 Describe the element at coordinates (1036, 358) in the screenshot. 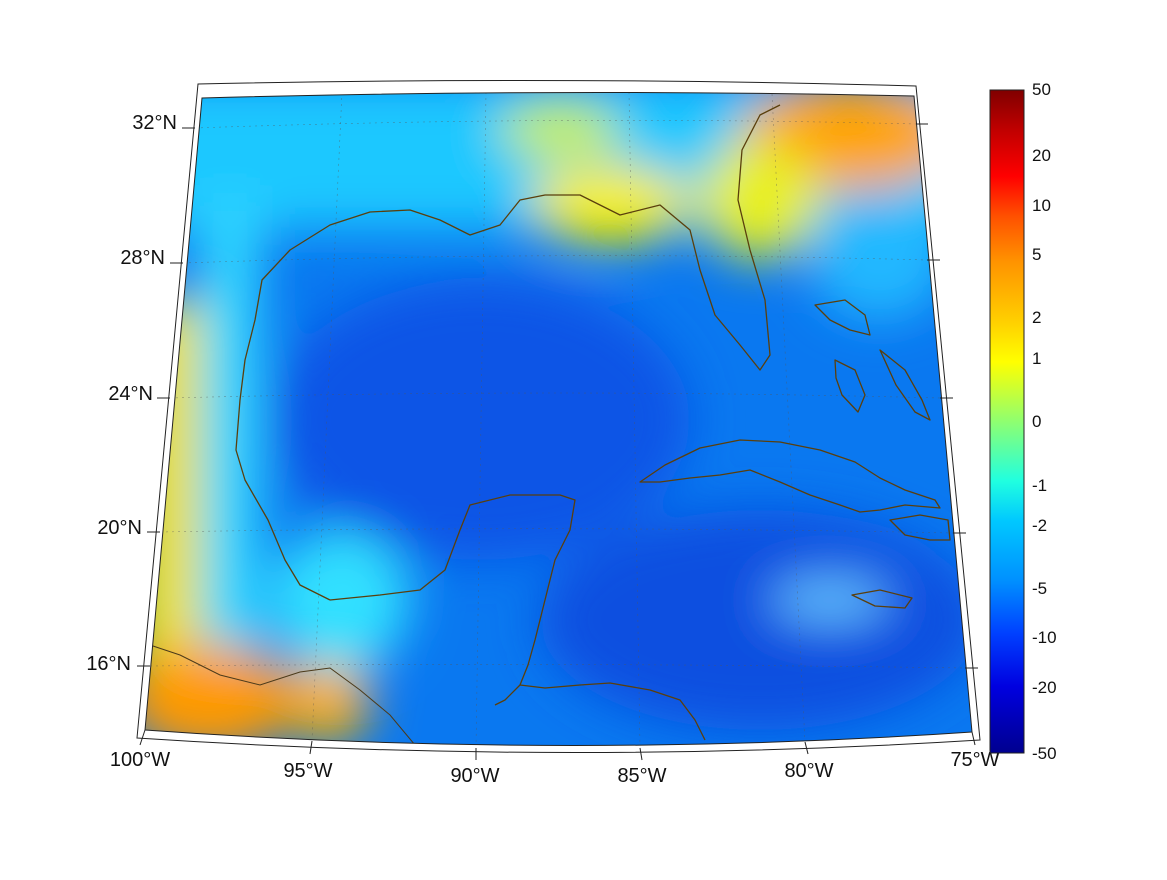

I see `cb-tick: 1` at that location.